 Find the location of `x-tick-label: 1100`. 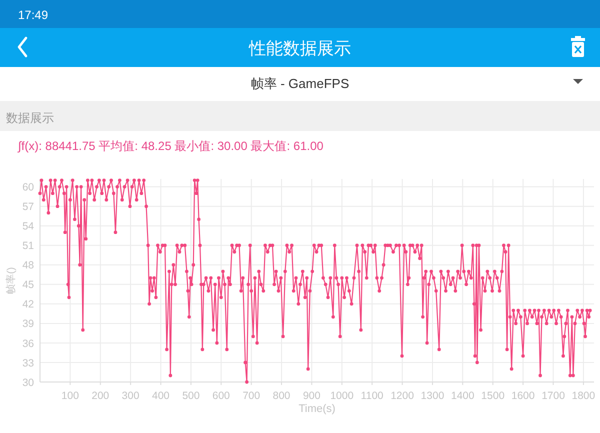

x-tick-label: 1100 is located at coordinates (372, 396).